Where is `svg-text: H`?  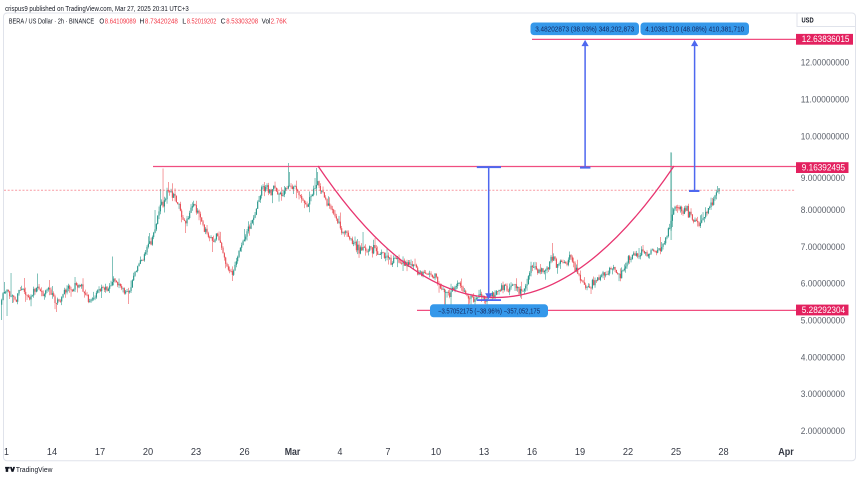
svg-text: H is located at coordinates (142, 20).